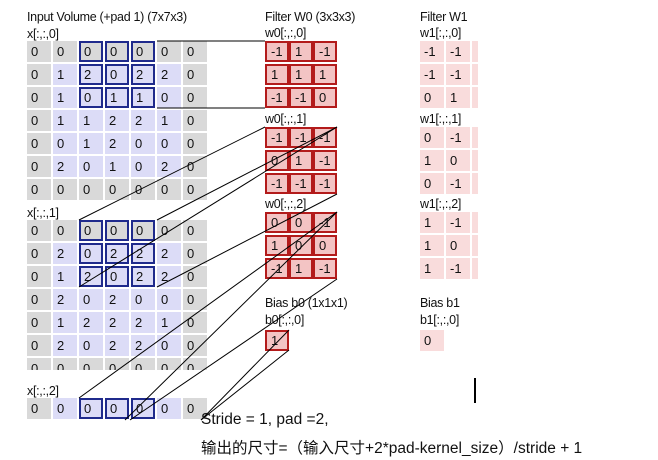 The width and height of the screenshot is (658, 460). What do you see at coordinates (306, 303) in the screenshot?
I see `bias-b0-title: Bias b0 (1x1x1)` at bounding box center [306, 303].